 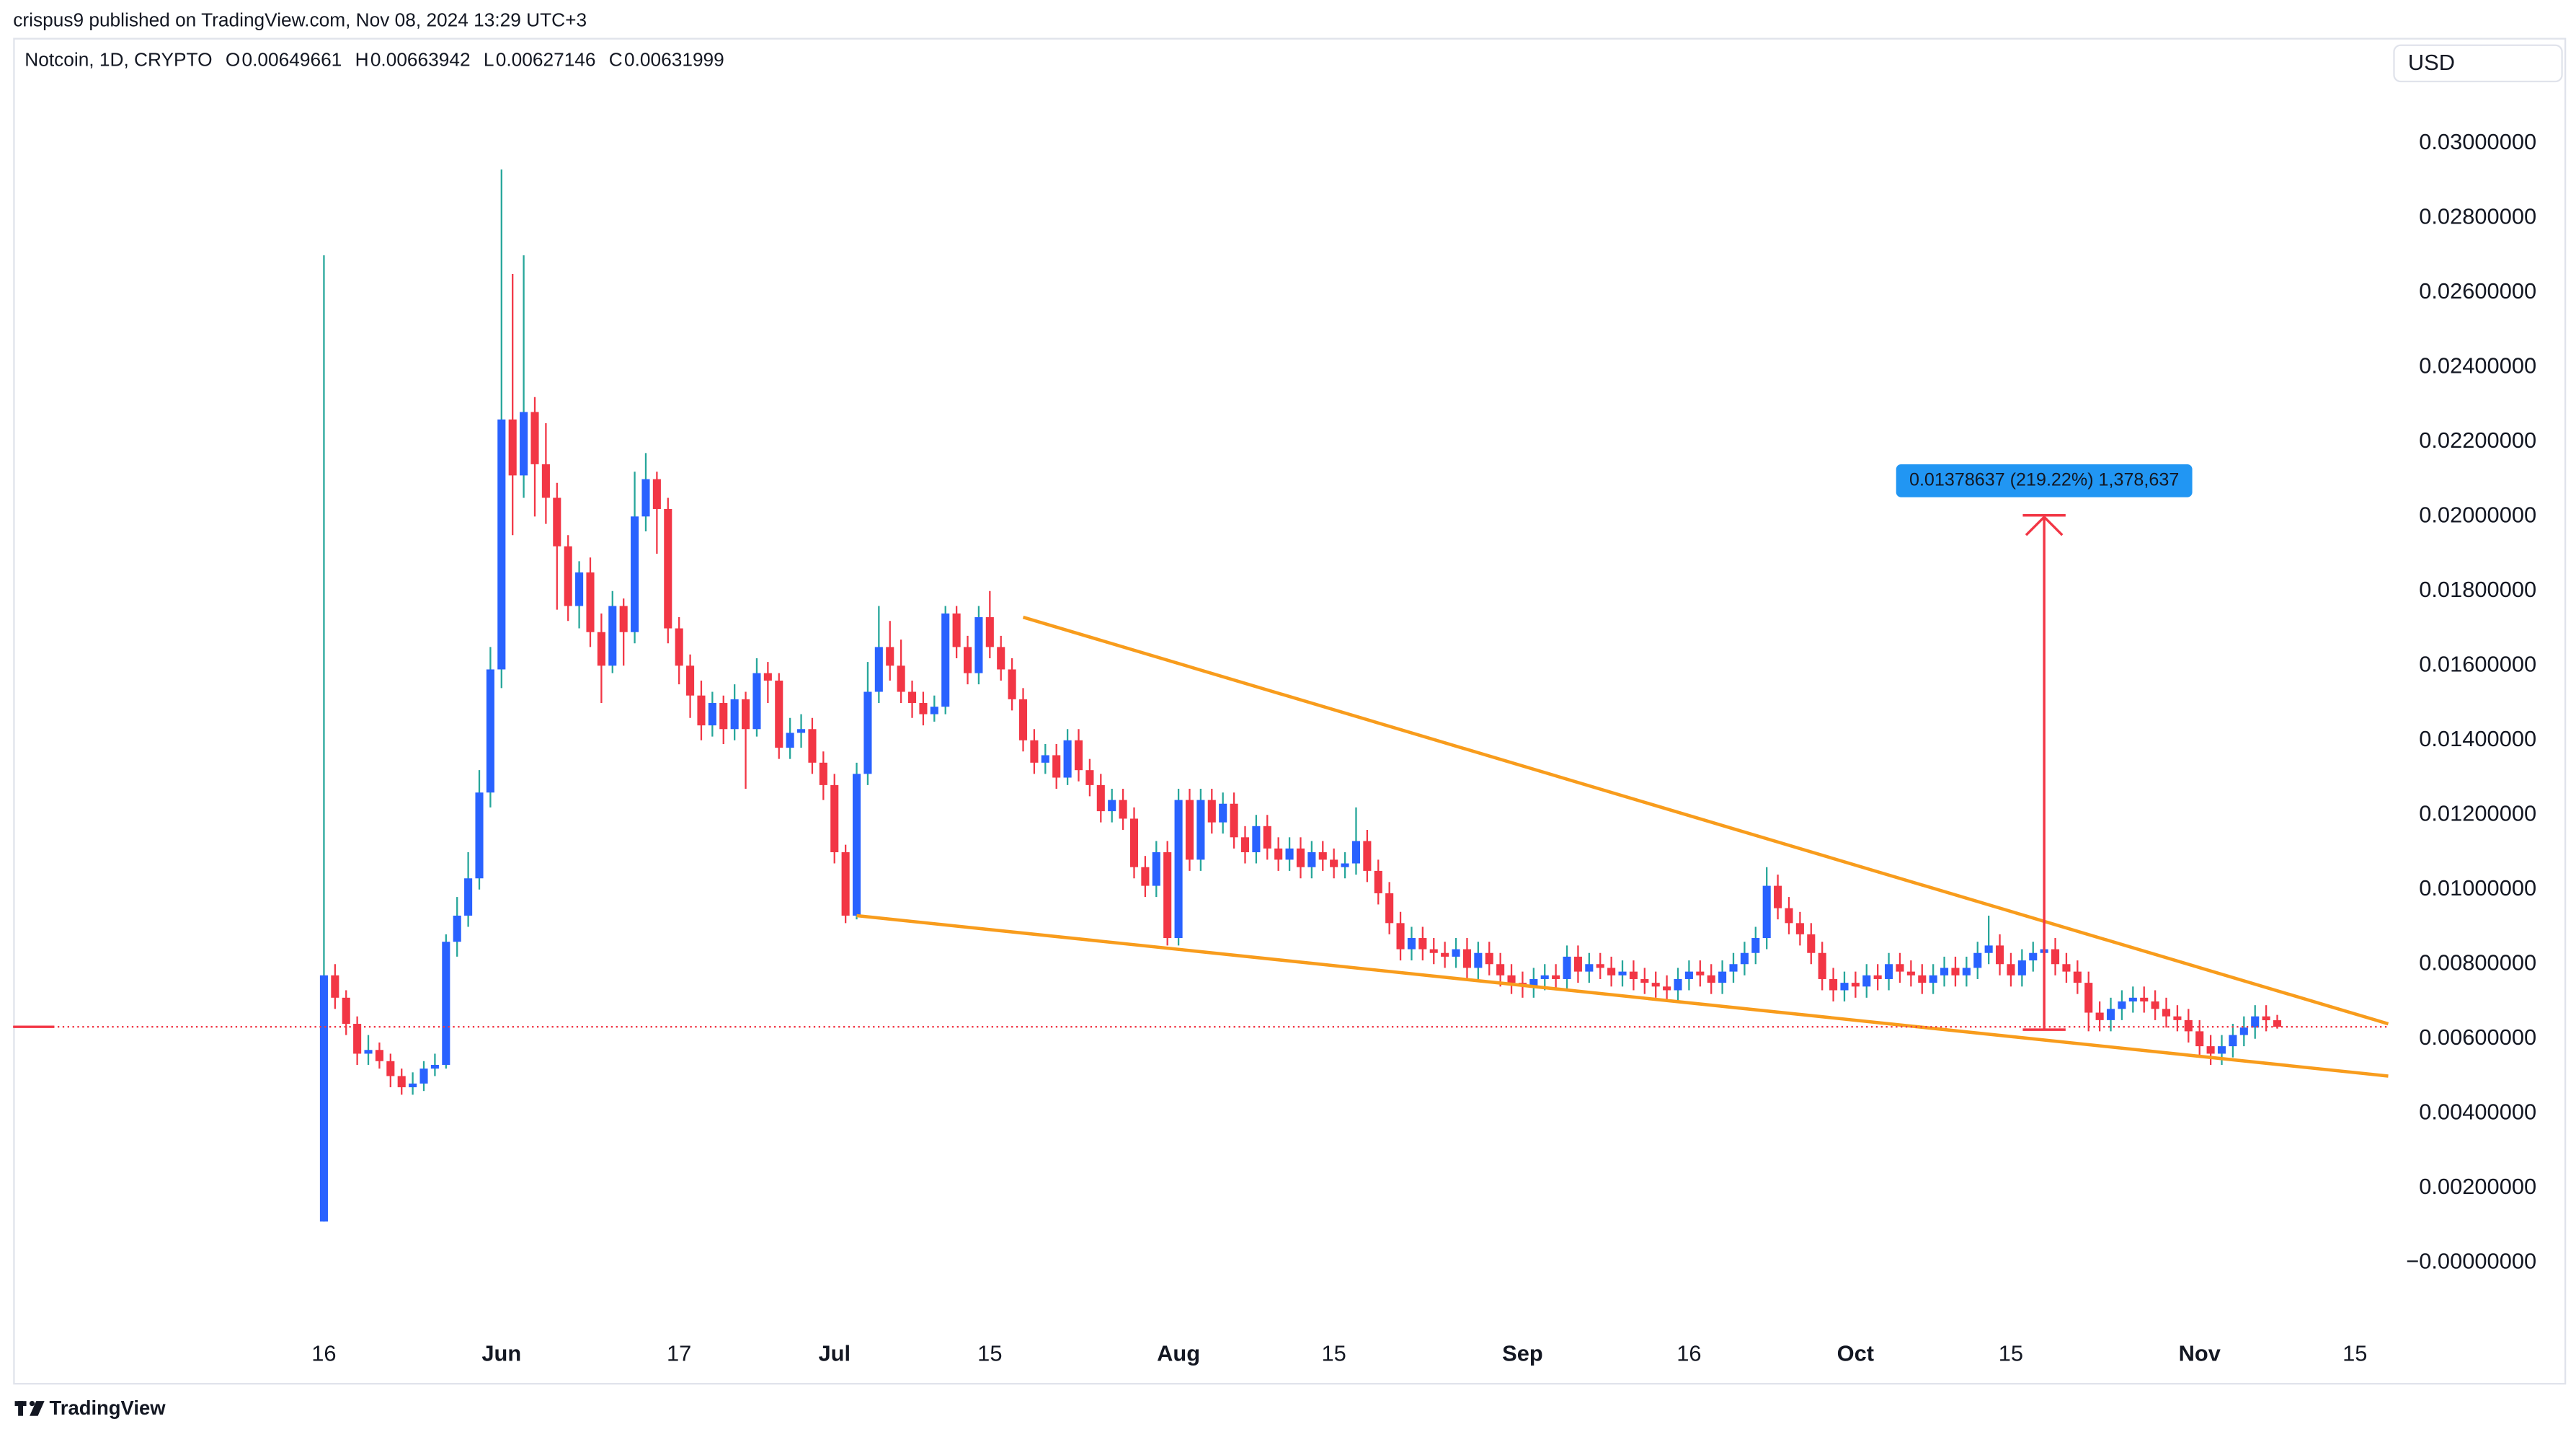 What do you see at coordinates (501, 1353) in the screenshot?
I see `x-tick-label: Jun` at bounding box center [501, 1353].